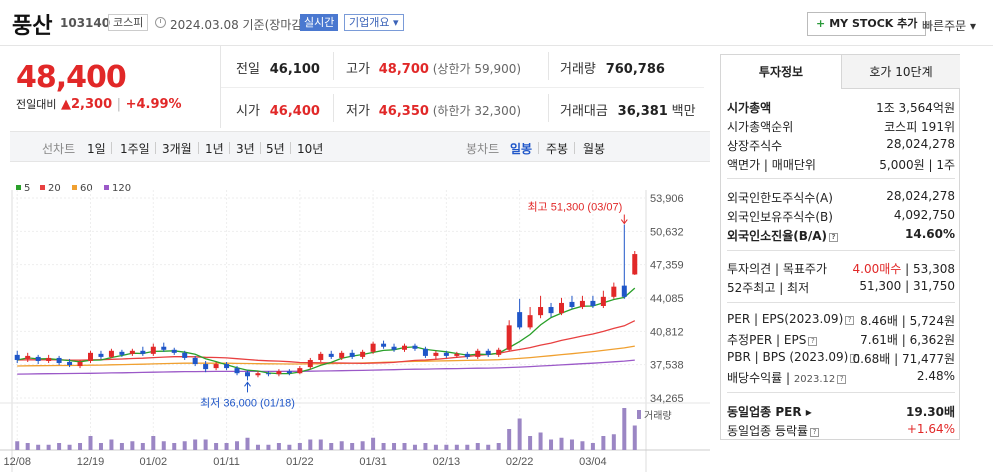 This screenshot has width=993, height=472. I want to click on mcap-rank-value: 코스피 191위, so click(919, 127).